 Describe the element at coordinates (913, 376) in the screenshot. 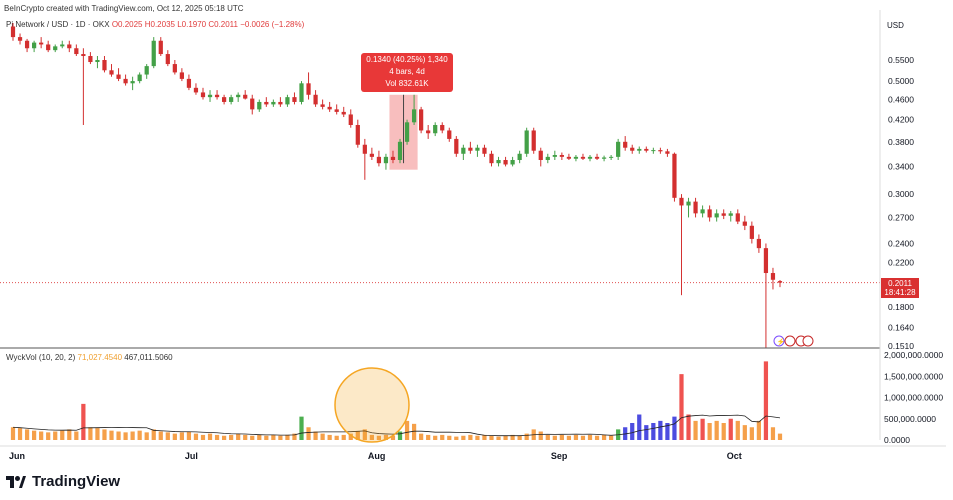

I see `volume-tick-label: 1,500,000.0000` at that location.